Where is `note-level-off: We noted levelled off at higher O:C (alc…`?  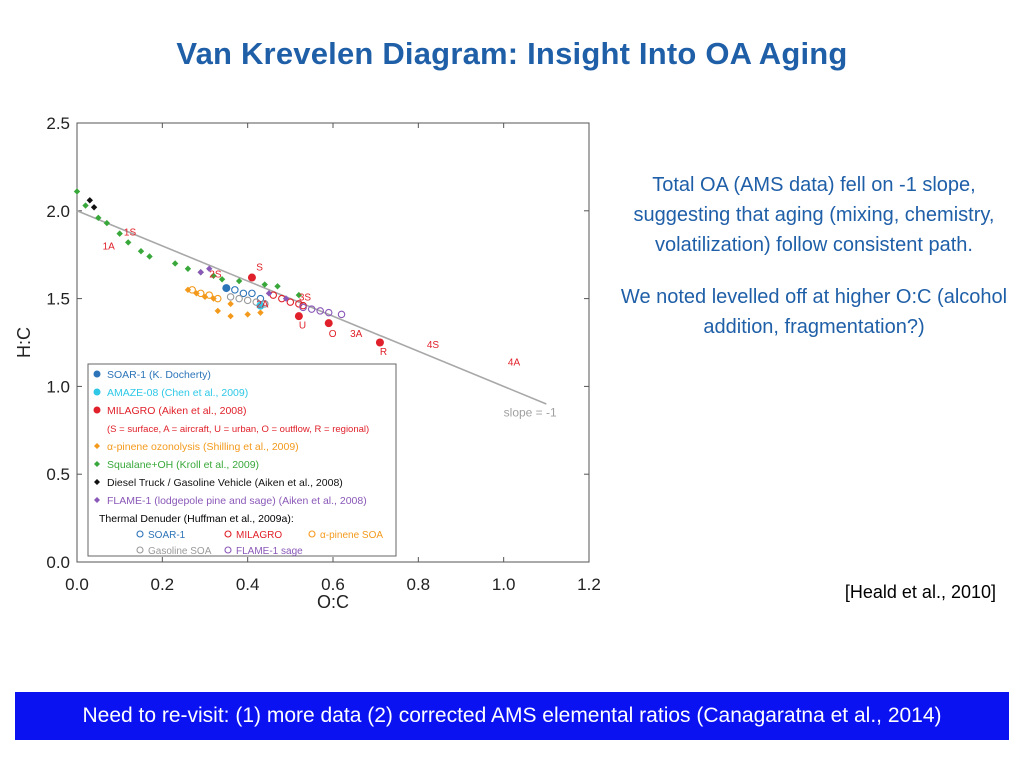 note-level-off: We noted levelled off at higher O:C (alc… is located at coordinates (814, 312).